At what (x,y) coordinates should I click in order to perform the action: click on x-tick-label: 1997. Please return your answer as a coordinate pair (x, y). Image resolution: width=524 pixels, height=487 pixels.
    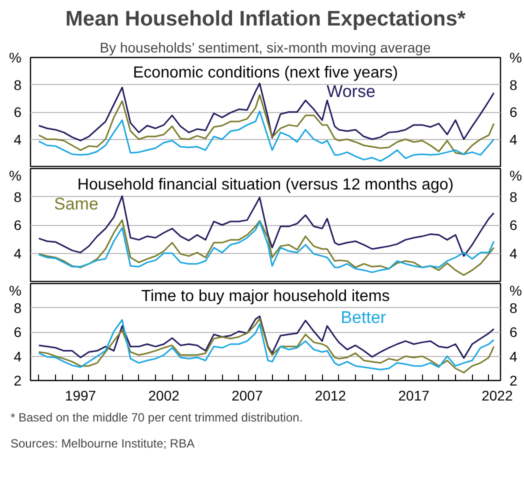
    Looking at the image, I should click on (80, 396).